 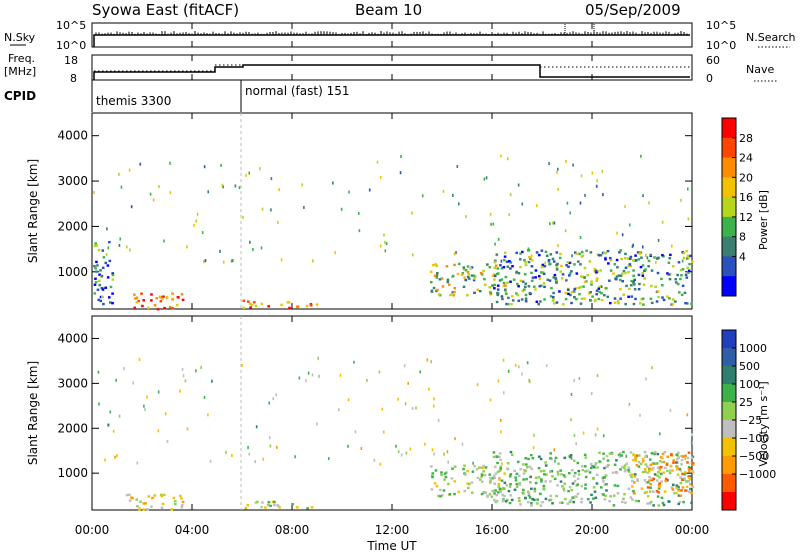 I want to click on nsearch-label: N.Search, so click(x=771, y=37).